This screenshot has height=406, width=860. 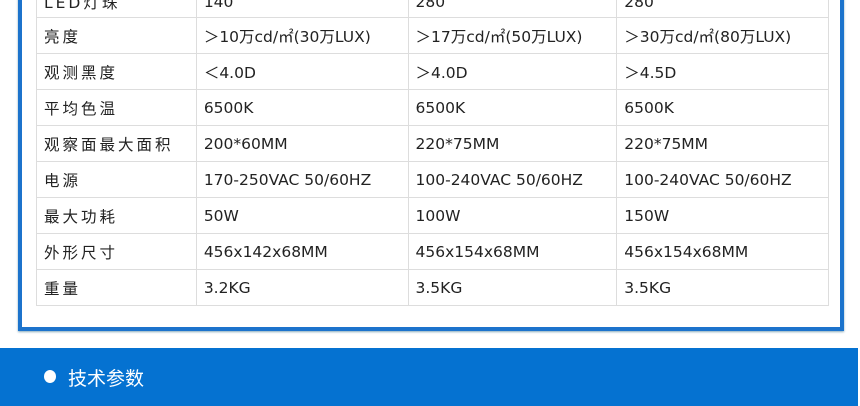 What do you see at coordinates (116, 35) in the screenshot?
I see `row-label: 亮度` at bounding box center [116, 35].